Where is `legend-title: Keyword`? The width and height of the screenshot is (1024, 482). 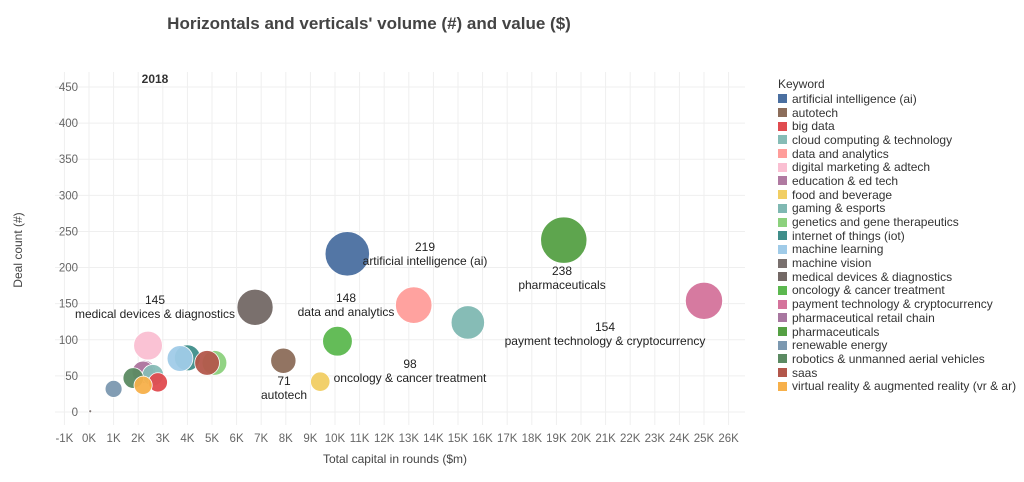 legend-title: Keyword is located at coordinates (801, 84).